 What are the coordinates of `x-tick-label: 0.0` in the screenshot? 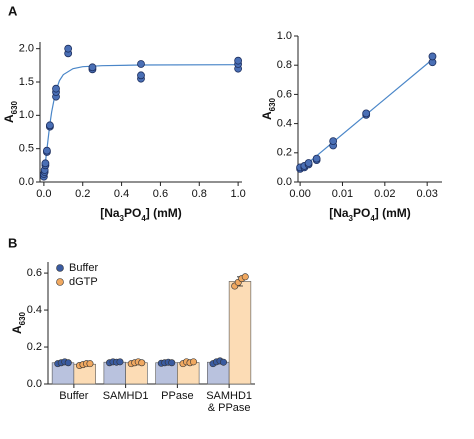 It's located at (43, 194).